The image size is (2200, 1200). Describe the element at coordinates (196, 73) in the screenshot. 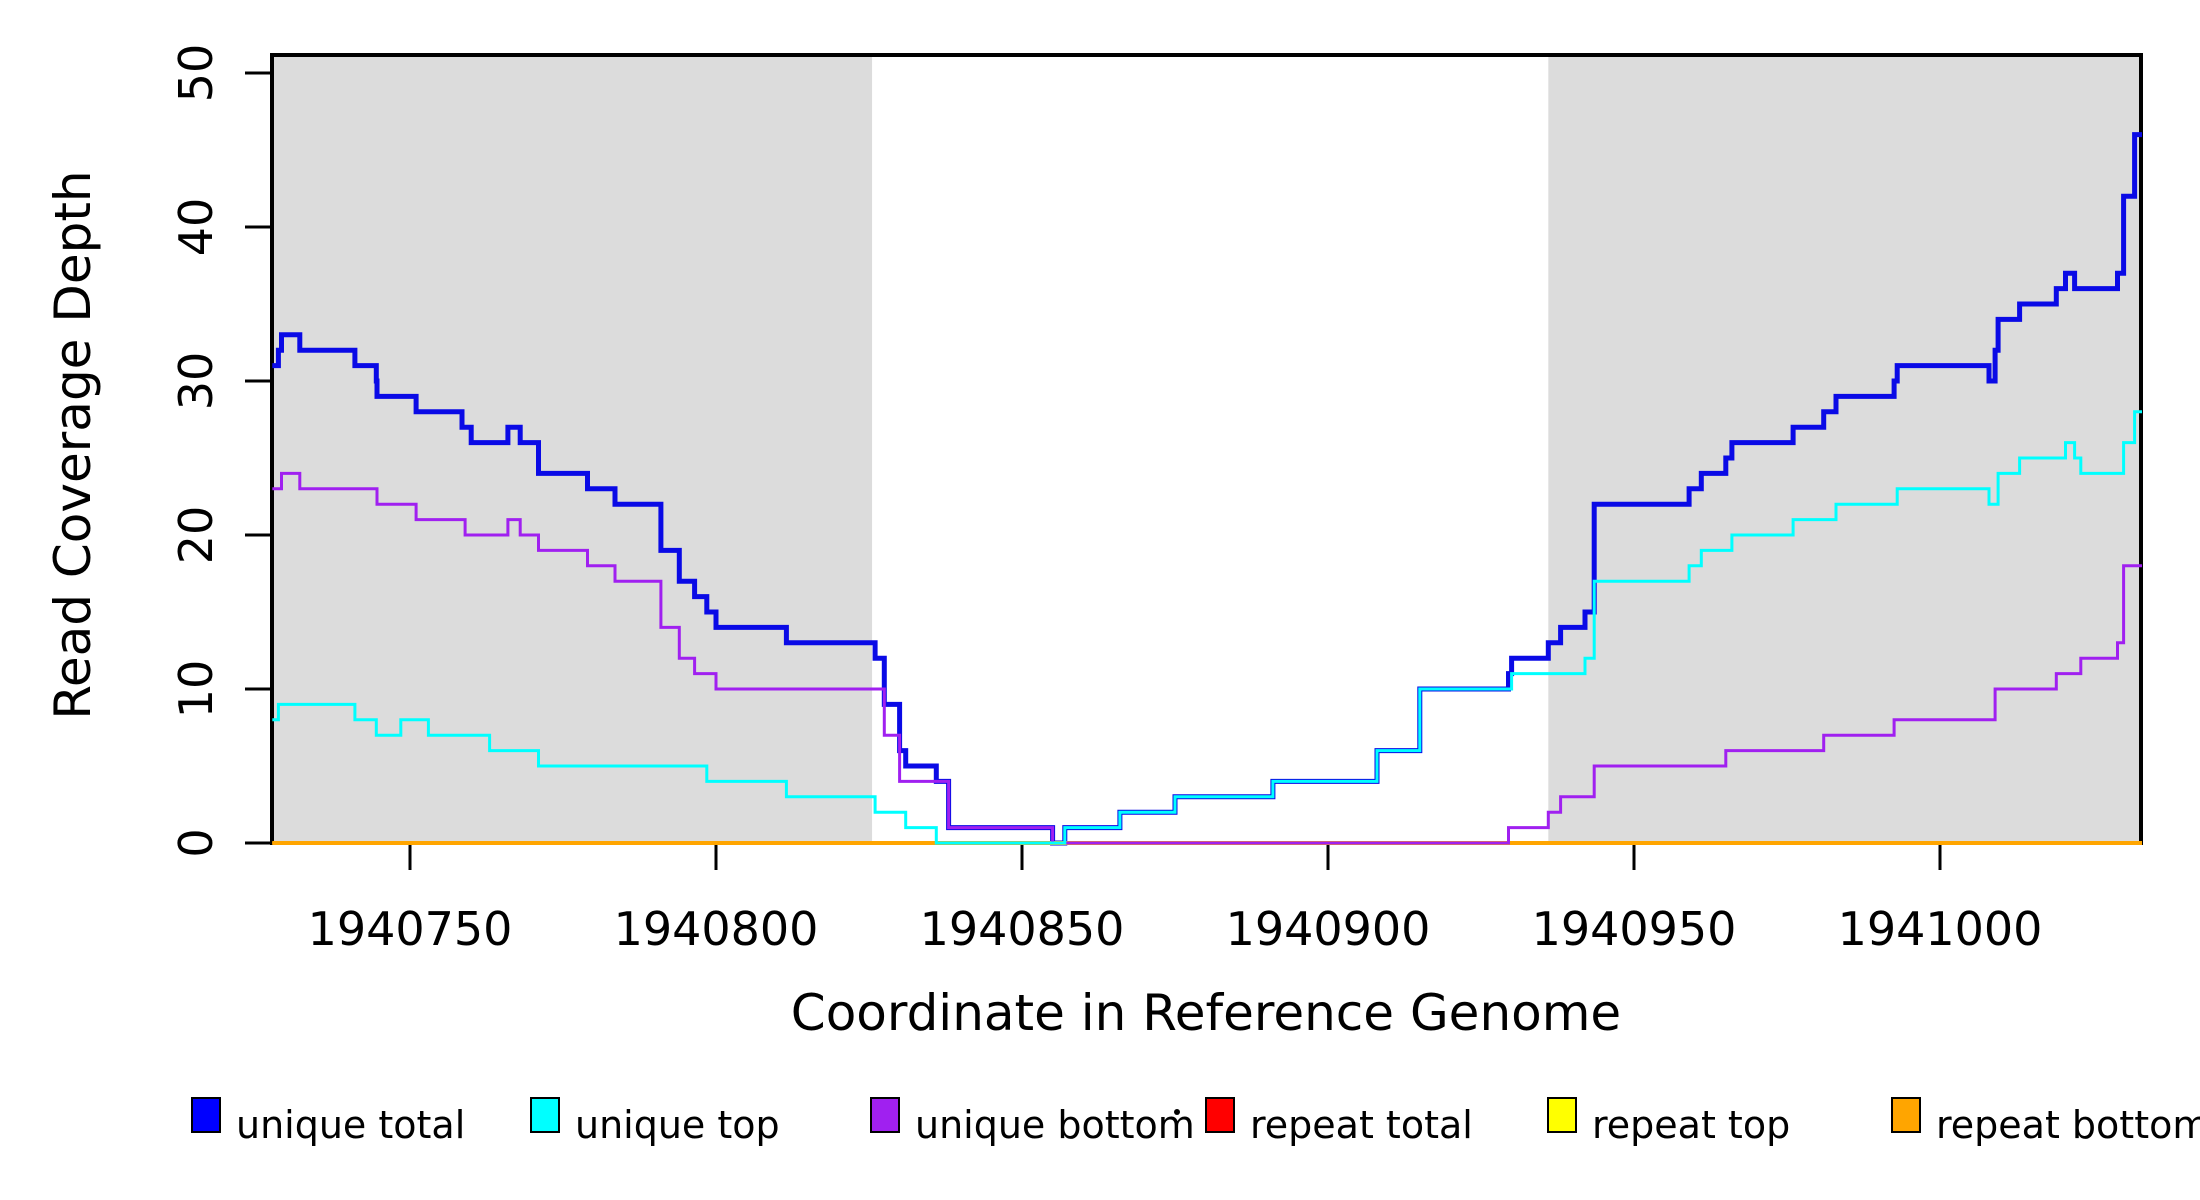

I see `y-tick-label: 50` at that location.